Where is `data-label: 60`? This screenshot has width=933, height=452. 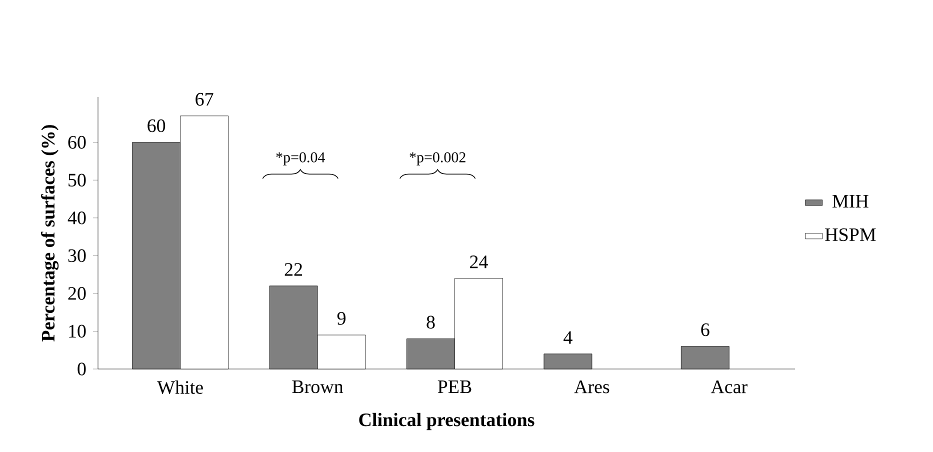
data-label: 60 is located at coordinates (157, 125).